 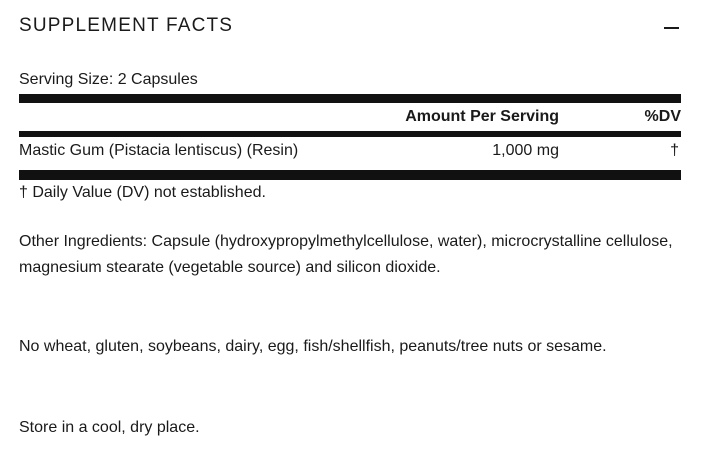 I want to click on column-amount: Amount Per Serving, so click(x=482, y=116).